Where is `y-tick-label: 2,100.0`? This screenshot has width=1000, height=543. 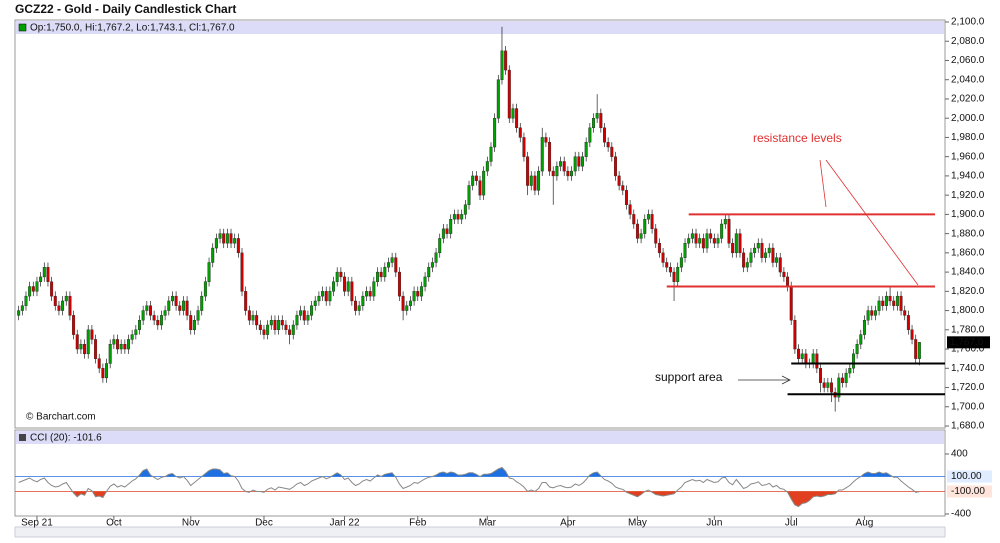
y-tick-label: 2,100.0 is located at coordinates (968, 22).